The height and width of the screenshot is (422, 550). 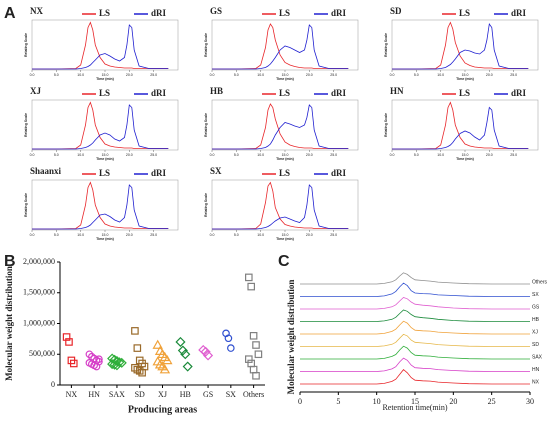 I want to click on chart-title: GS, so click(x=216, y=11).